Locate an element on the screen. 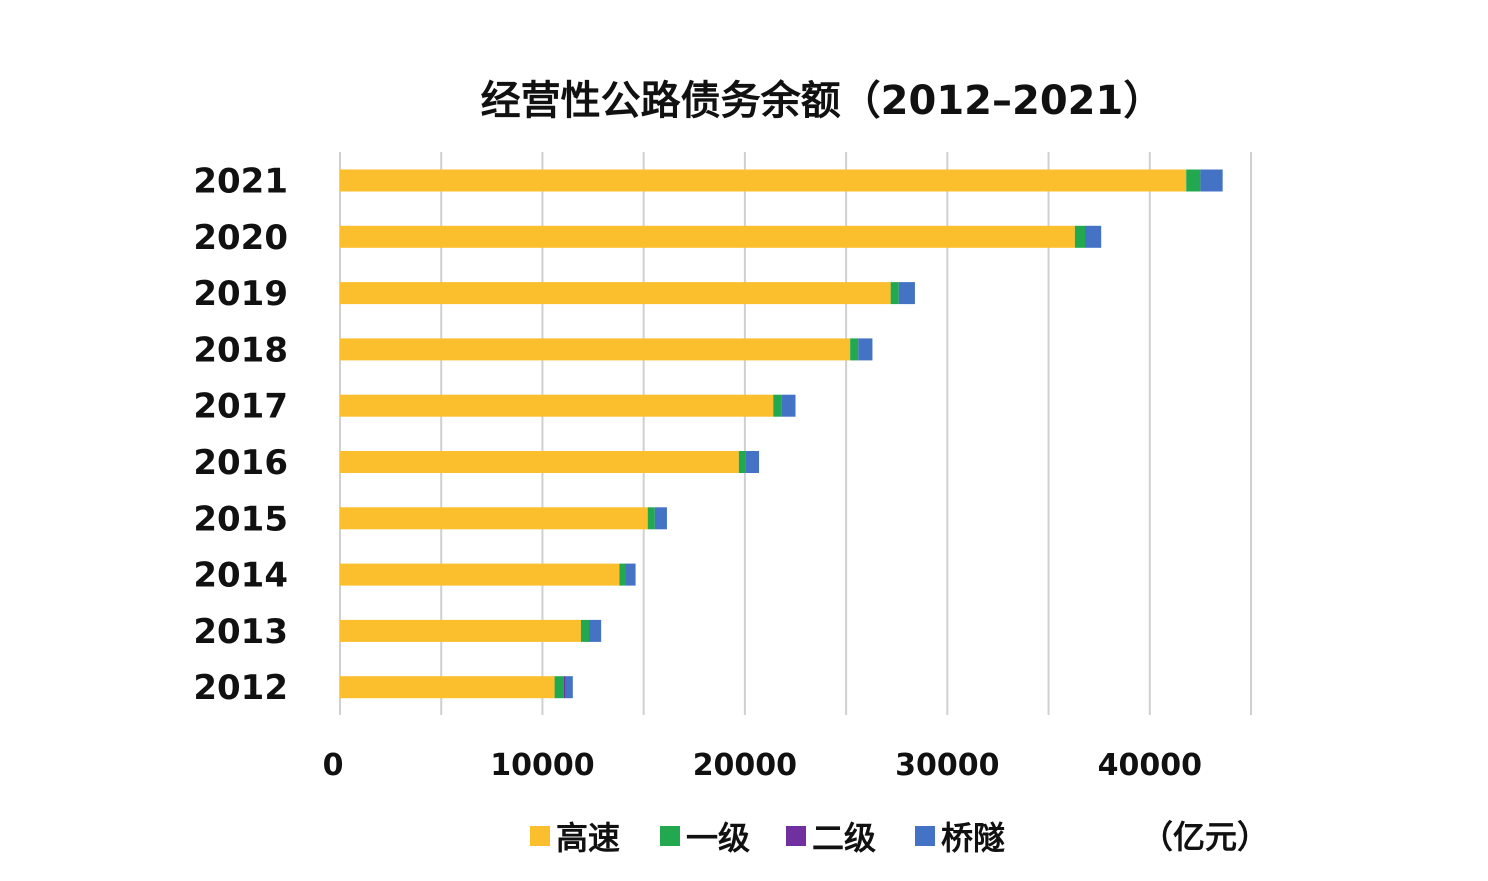 The width and height of the screenshot is (1488, 881). legend-swatch-二级 is located at coordinates (796, 836).